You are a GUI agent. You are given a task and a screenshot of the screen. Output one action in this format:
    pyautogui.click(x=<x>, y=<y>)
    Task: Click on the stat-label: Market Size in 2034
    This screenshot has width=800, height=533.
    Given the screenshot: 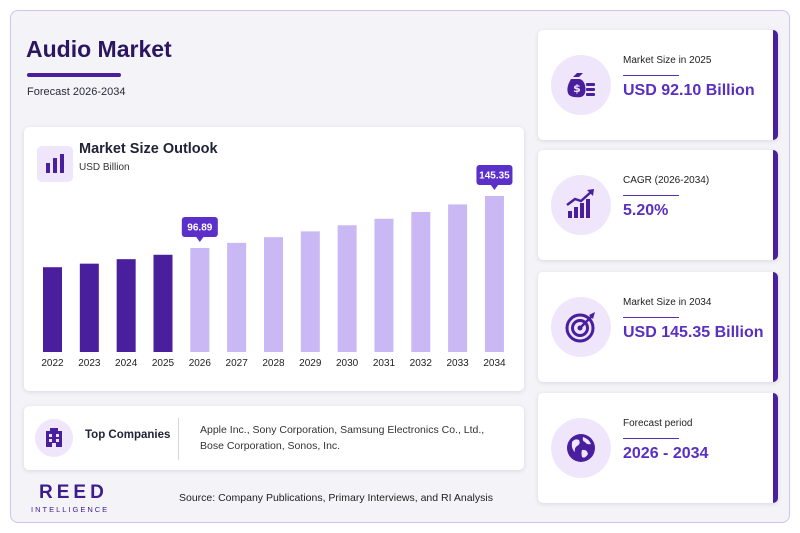 What is the action you would take?
    pyautogui.click(x=667, y=302)
    